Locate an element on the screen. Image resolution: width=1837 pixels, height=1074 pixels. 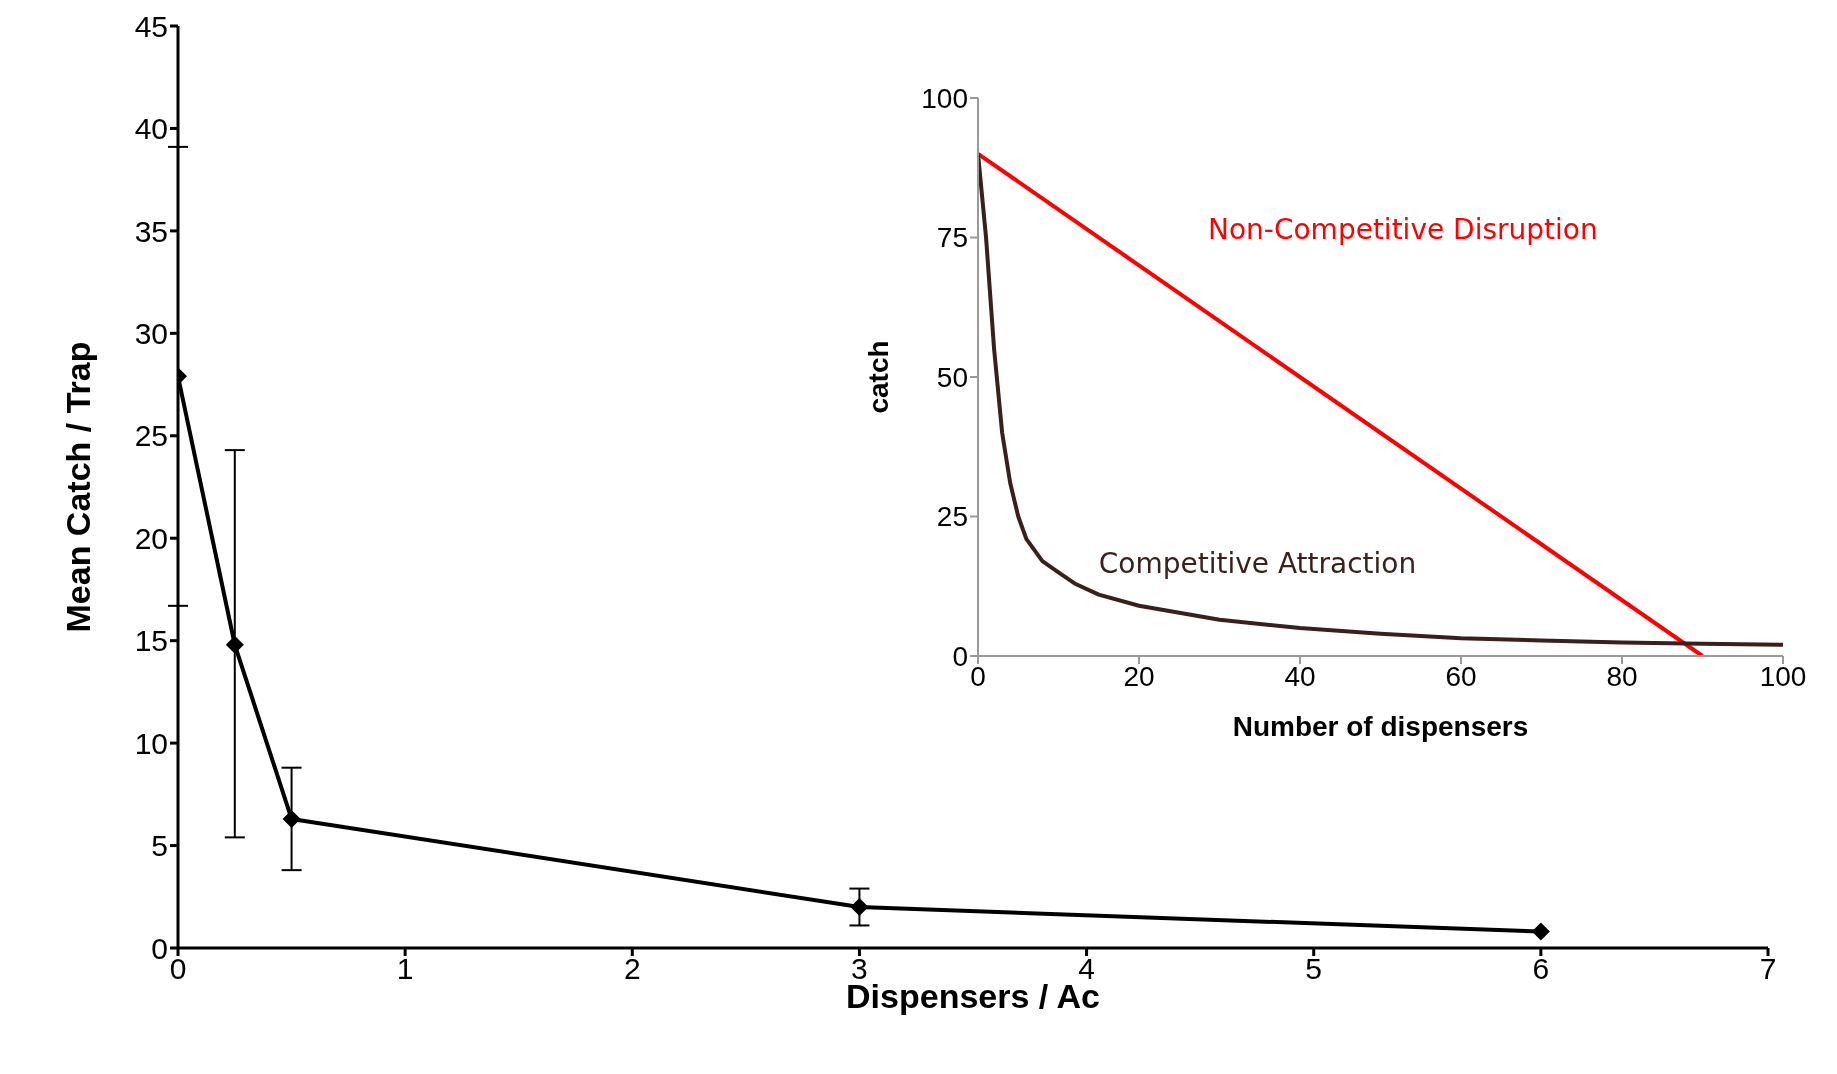
x-tick-label: 6 is located at coordinates (1541, 969).